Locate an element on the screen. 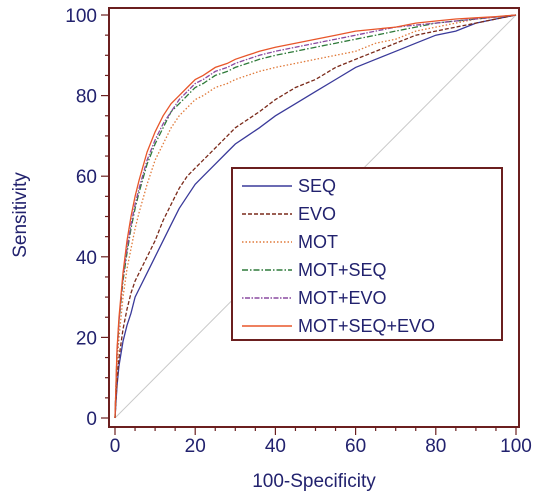 The height and width of the screenshot is (497, 536). x-tick-label: 0 is located at coordinates (115, 446).